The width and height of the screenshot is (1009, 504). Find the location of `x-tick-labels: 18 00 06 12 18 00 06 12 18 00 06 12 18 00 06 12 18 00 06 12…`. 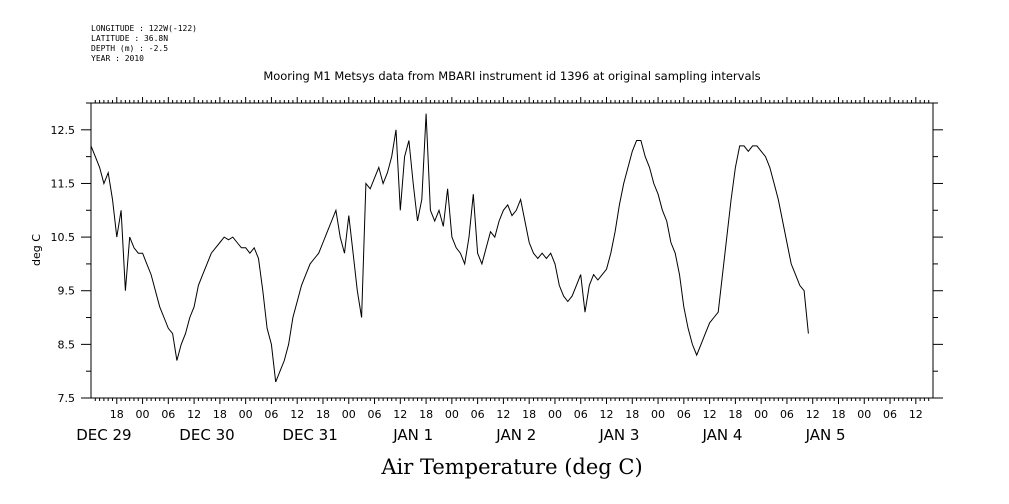

x-tick-labels: 18 00 06 12 18 00 06 12 18 00 06 12 18 00 06 12 18 00 06 12… is located at coordinates (516, 414).